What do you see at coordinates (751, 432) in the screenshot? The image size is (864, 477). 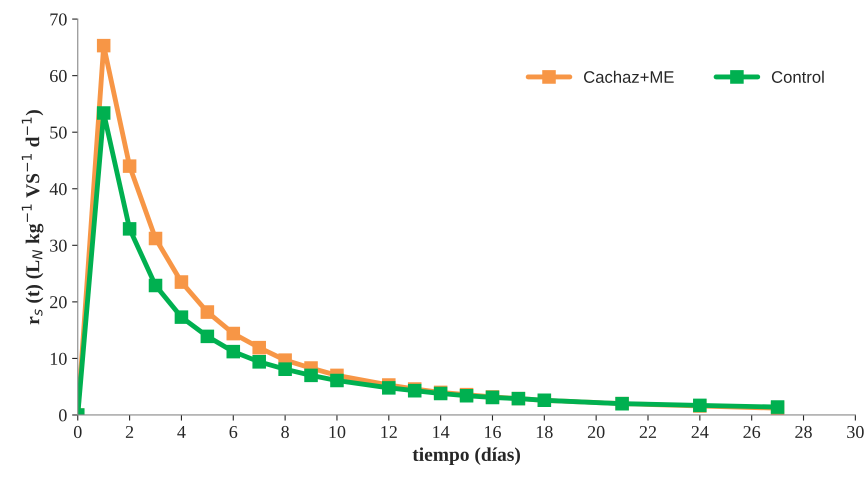 I see `x-tick-label: 26` at bounding box center [751, 432].